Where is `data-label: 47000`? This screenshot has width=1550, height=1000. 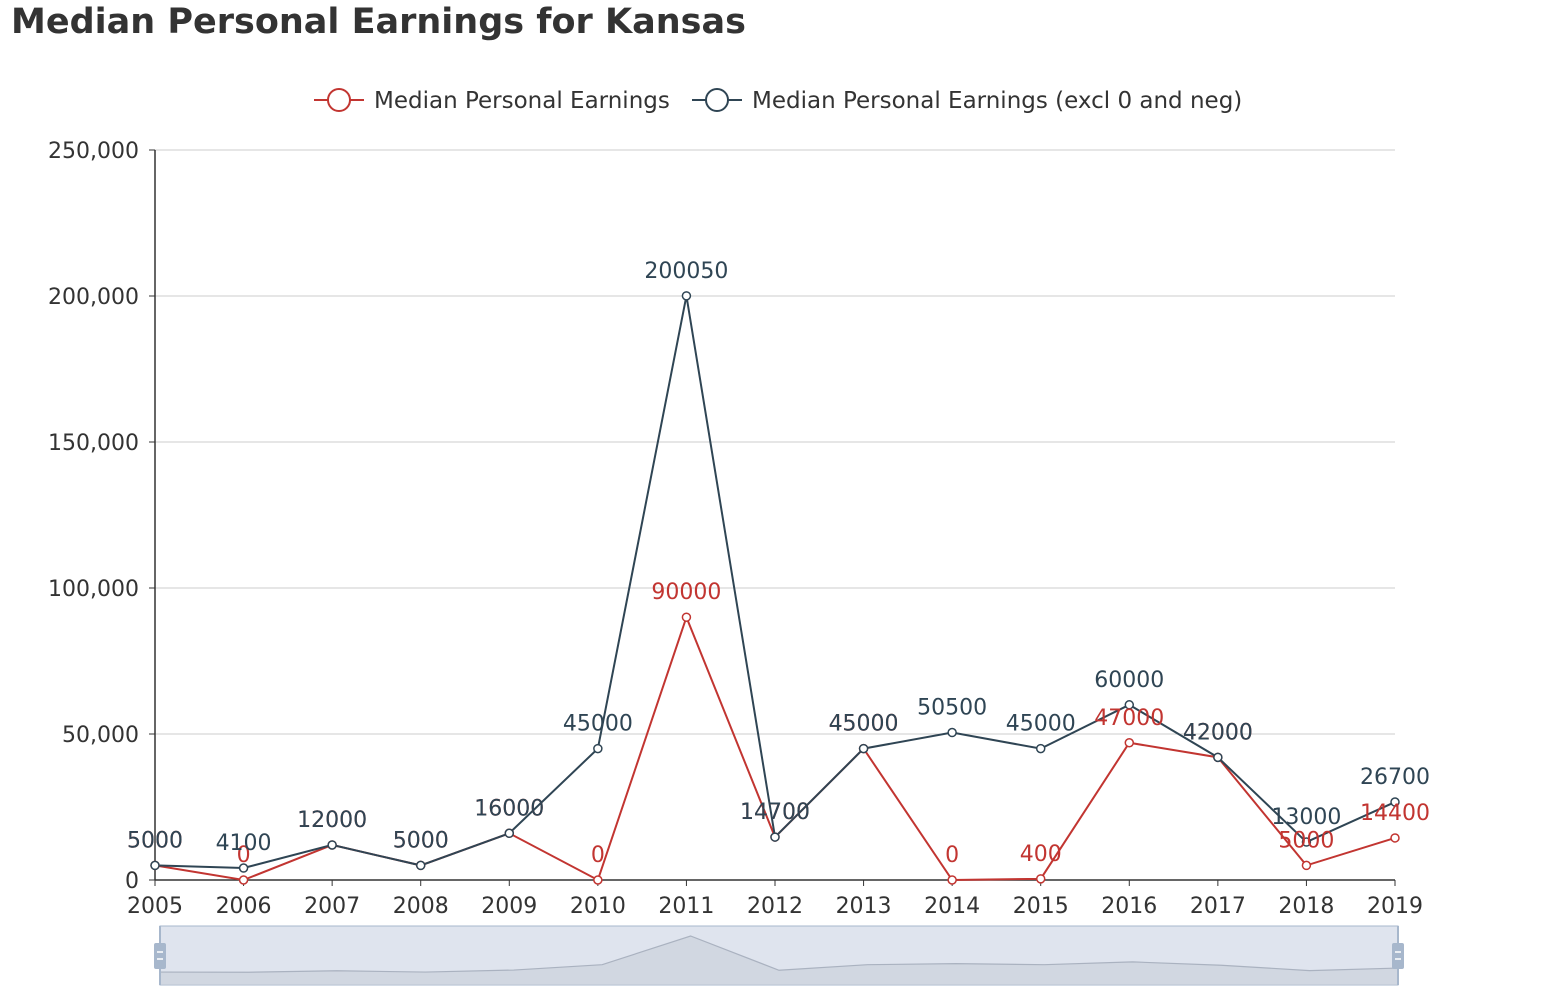 data-label: 47000 is located at coordinates (1129, 718).